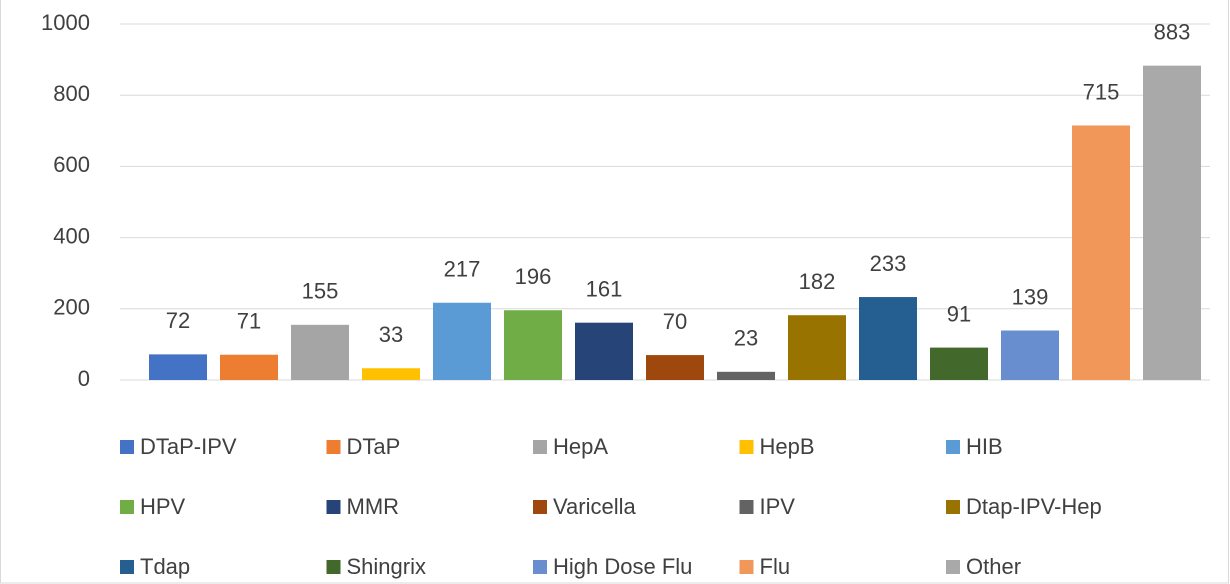 The image size is (1230, 584). Describe the element at coordinates (778, 506) in the screenshot. I see `legend-label: IPV` at that location.